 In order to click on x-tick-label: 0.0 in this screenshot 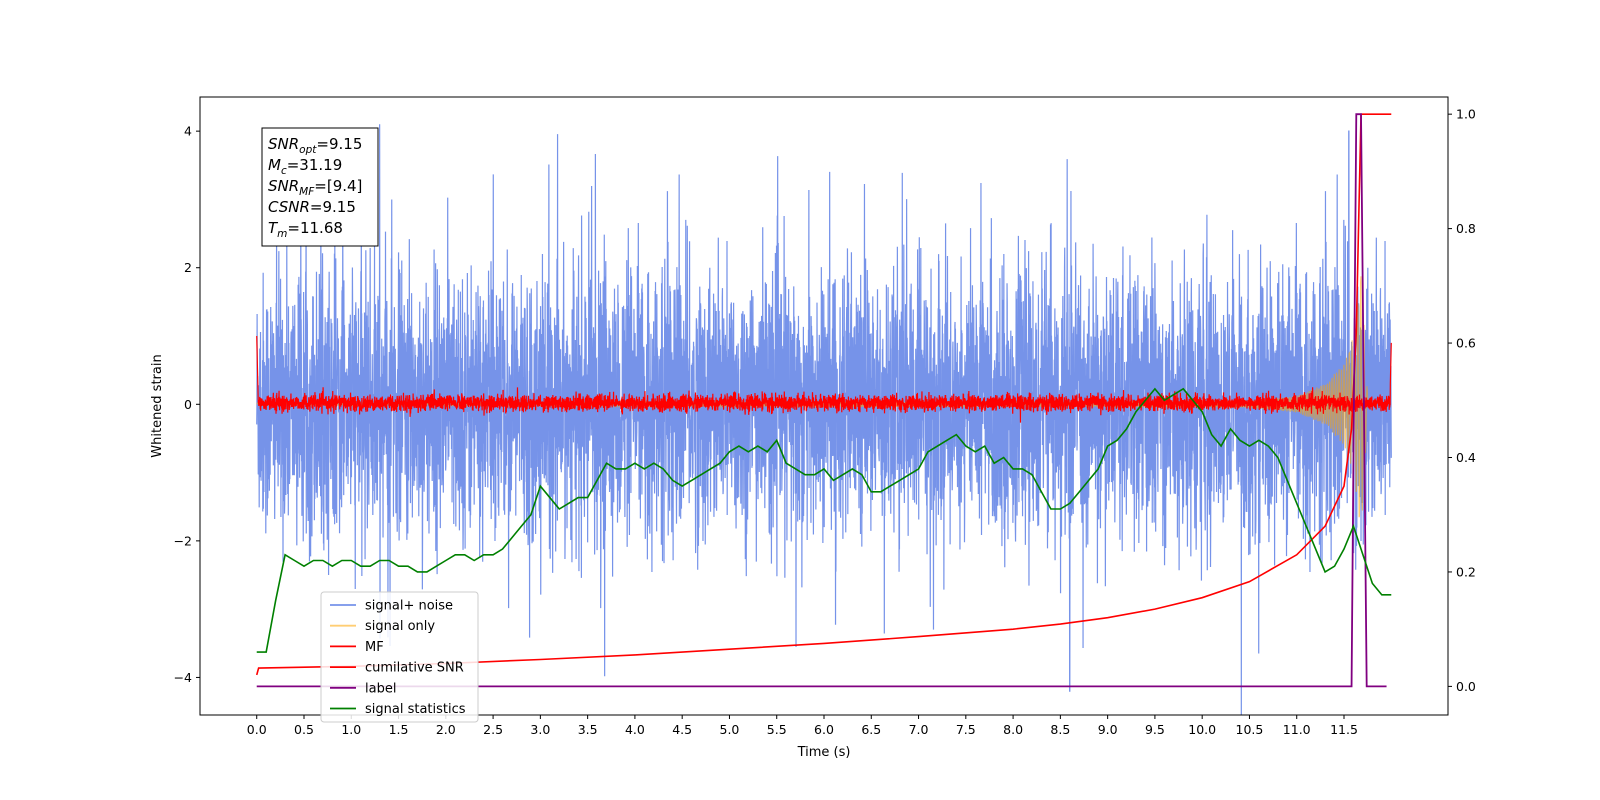, I will do `click(257, 729)`.